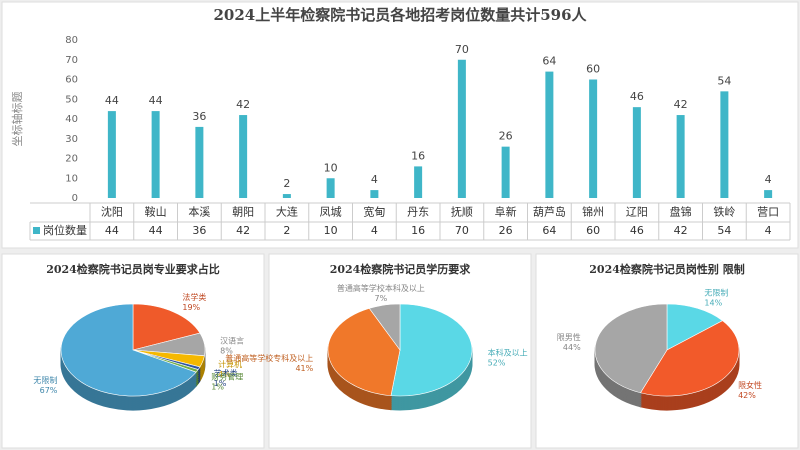 This screenshot has height=450, width=800. Describe the element at coordinates (593, 212) in the screenshot. I see `x-tick-label: 锦州` at that location.